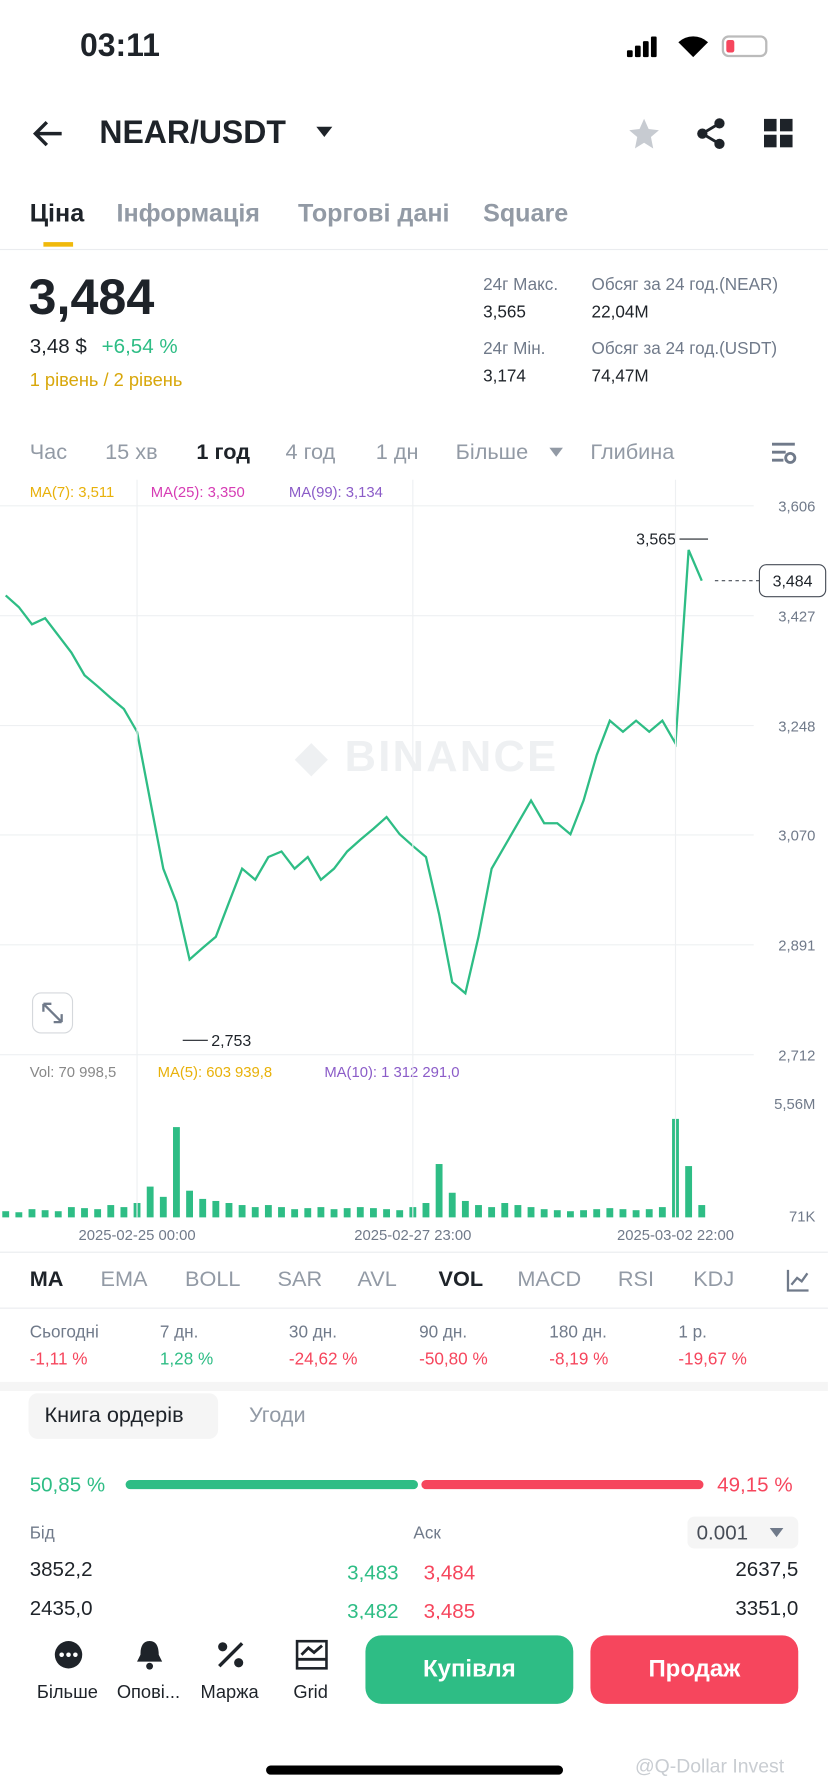  Describe the element at coordinates (549, 1279) in the screenshot. I see `indicator-tab: MACD` at that location.